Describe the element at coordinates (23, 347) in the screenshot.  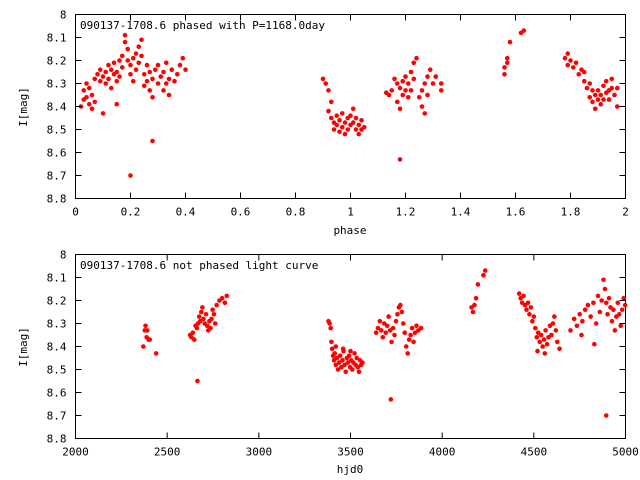
I see `raw-y-axis-label: I[mag]` at that location.